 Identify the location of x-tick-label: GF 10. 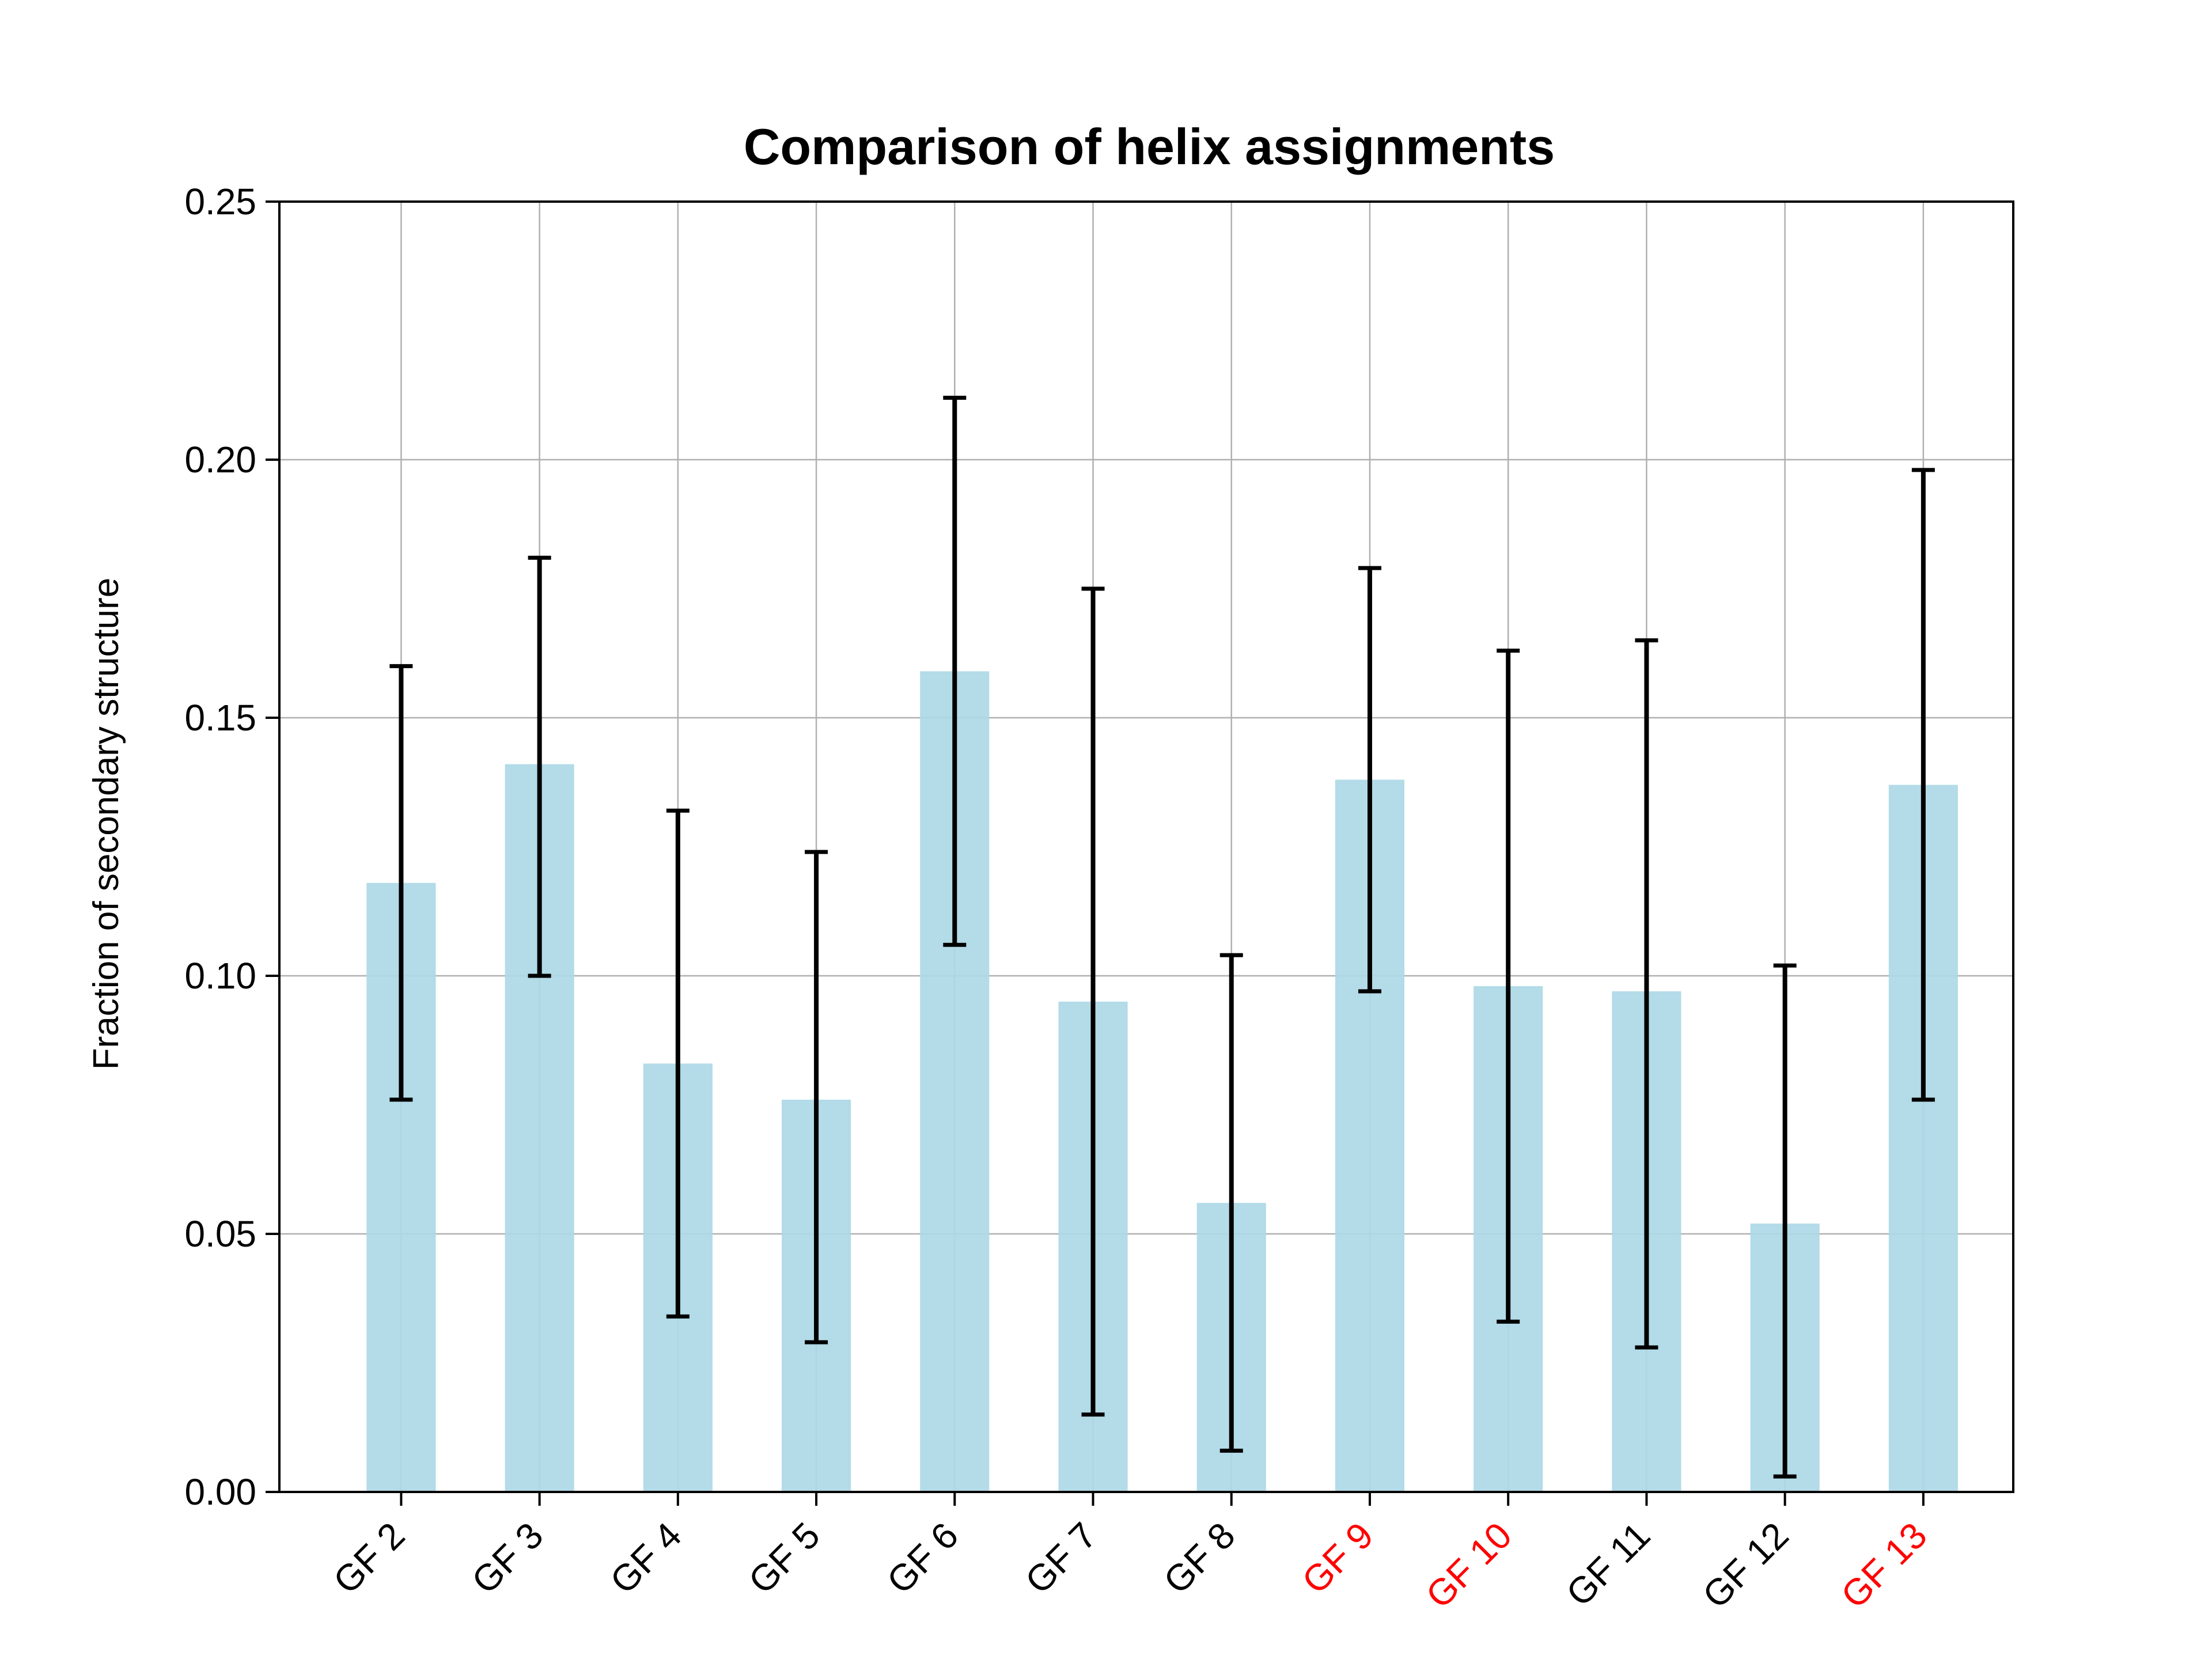
(1469, 1565).